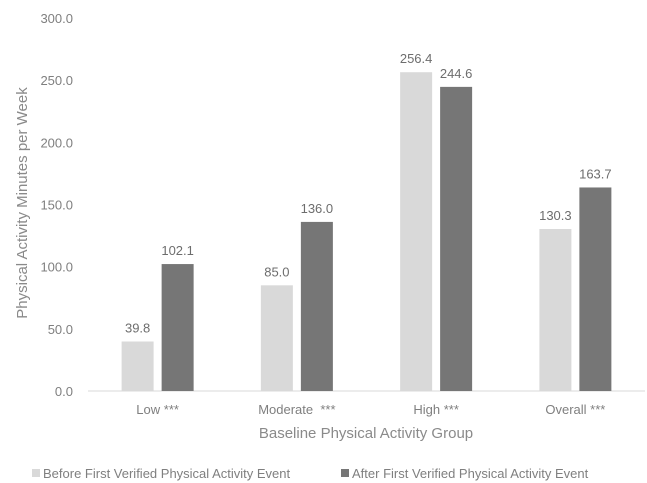  I want to click on y-tick-label: 250.0, so click(56, 80).